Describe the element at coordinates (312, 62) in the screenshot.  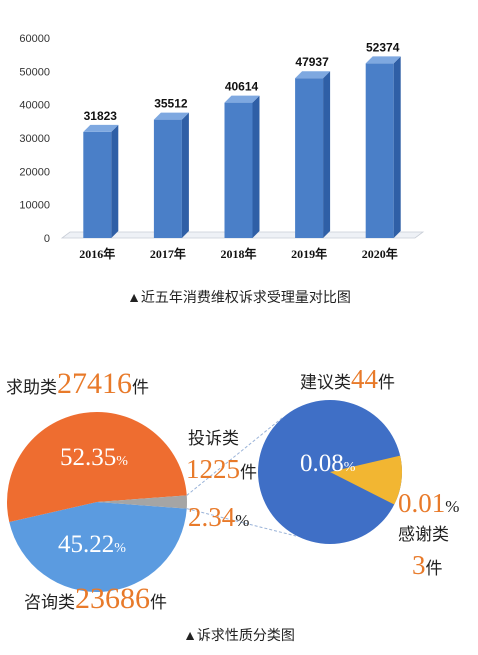
I see `data-label: 47937` at that location.